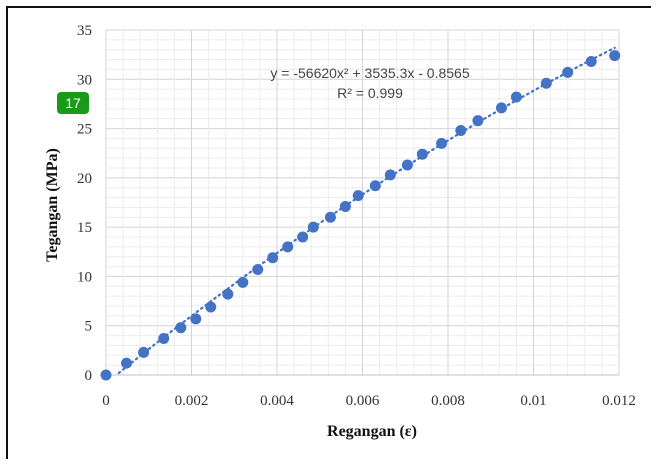 The height and width of the screenshot is (465, 660). What do you see at coordinates (619, 401) in the screenshot?
I see `x-tick-label: 0.012` at bounding box center [619, 401].